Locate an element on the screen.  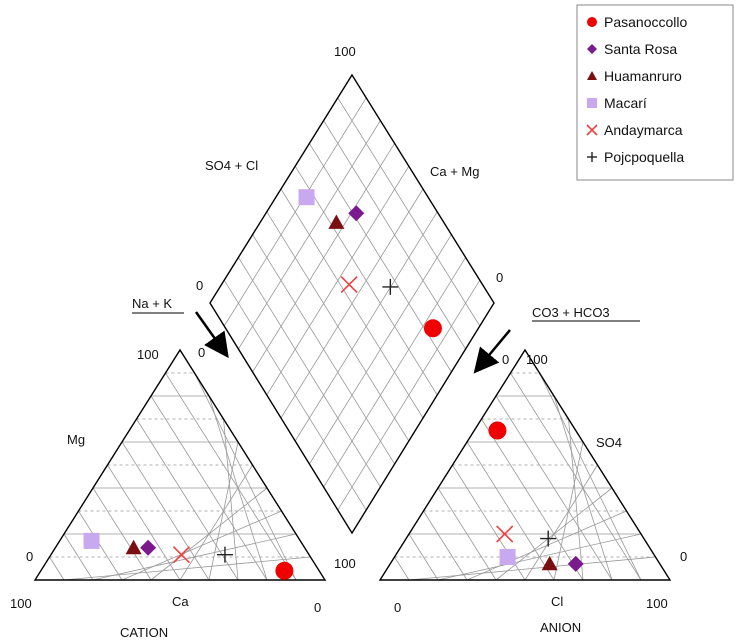
diamond-left-tick: 0 is located at coordinates (199, 285).